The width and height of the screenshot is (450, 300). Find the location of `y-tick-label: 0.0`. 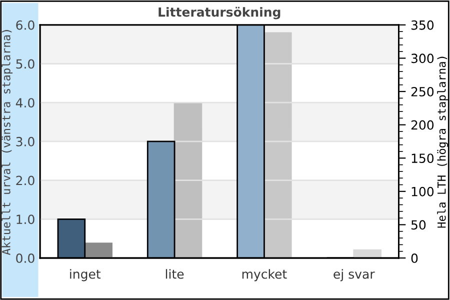

y-tick-label: 0.0 is located at coordinates (25, 258).